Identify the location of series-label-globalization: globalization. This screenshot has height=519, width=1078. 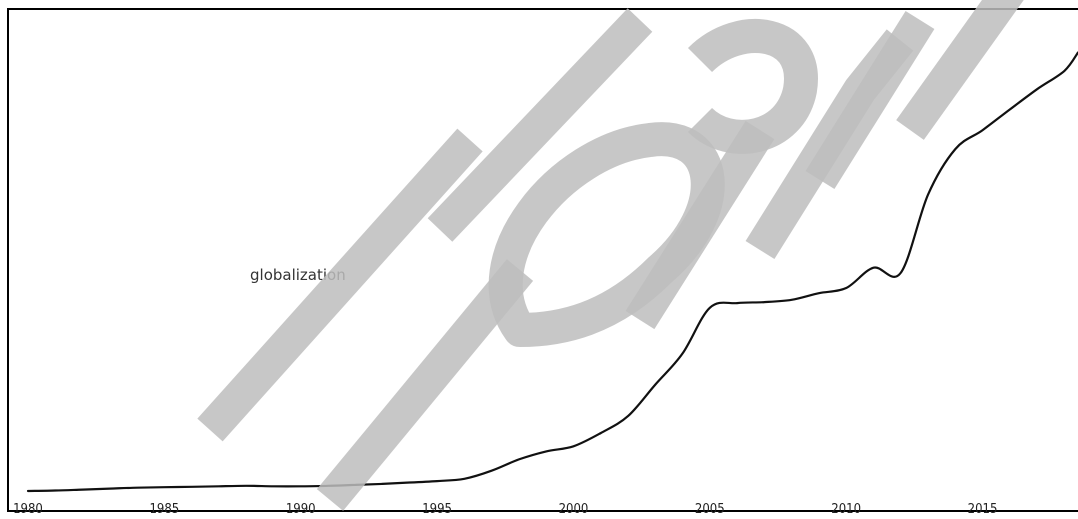
(298, 275).